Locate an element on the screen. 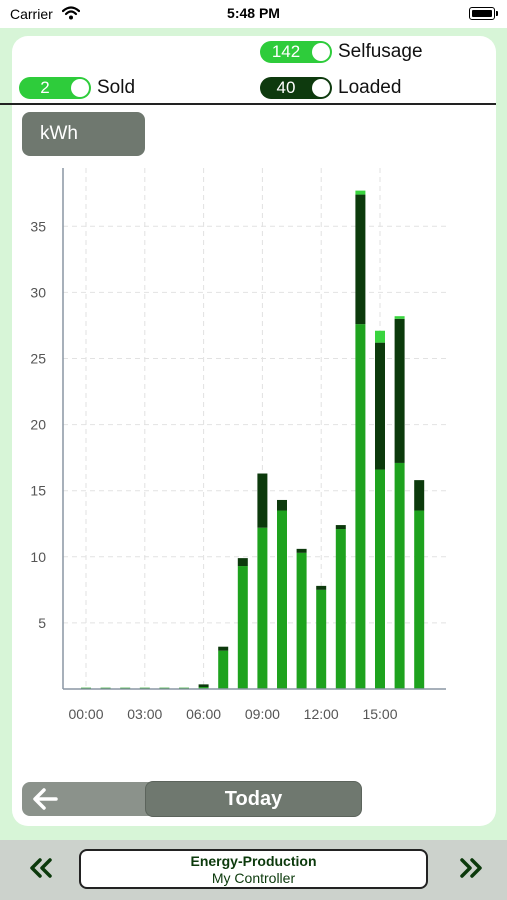  page-title: Energy-Production is located at coordinates (253, 861).